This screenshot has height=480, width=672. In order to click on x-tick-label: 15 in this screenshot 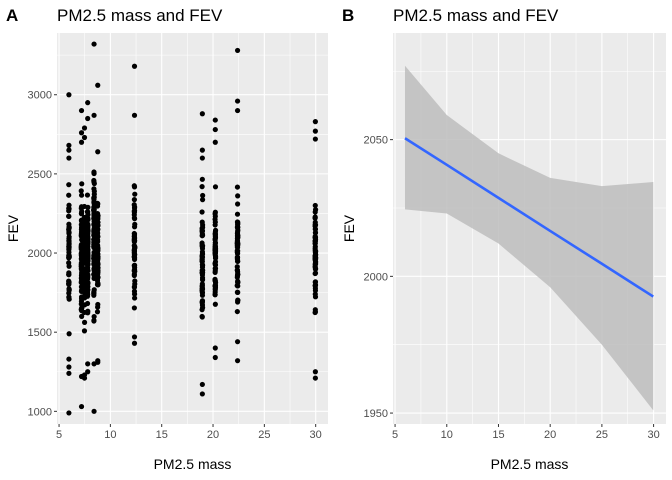, I will do `click(498, 435)`.